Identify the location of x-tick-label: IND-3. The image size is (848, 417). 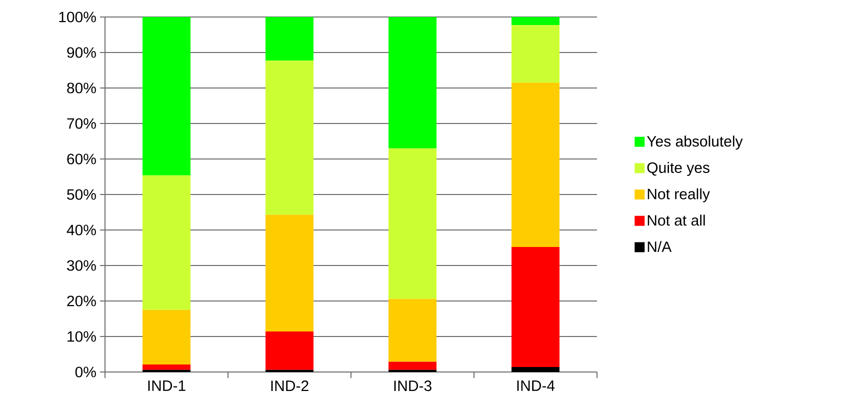
(413, 386).